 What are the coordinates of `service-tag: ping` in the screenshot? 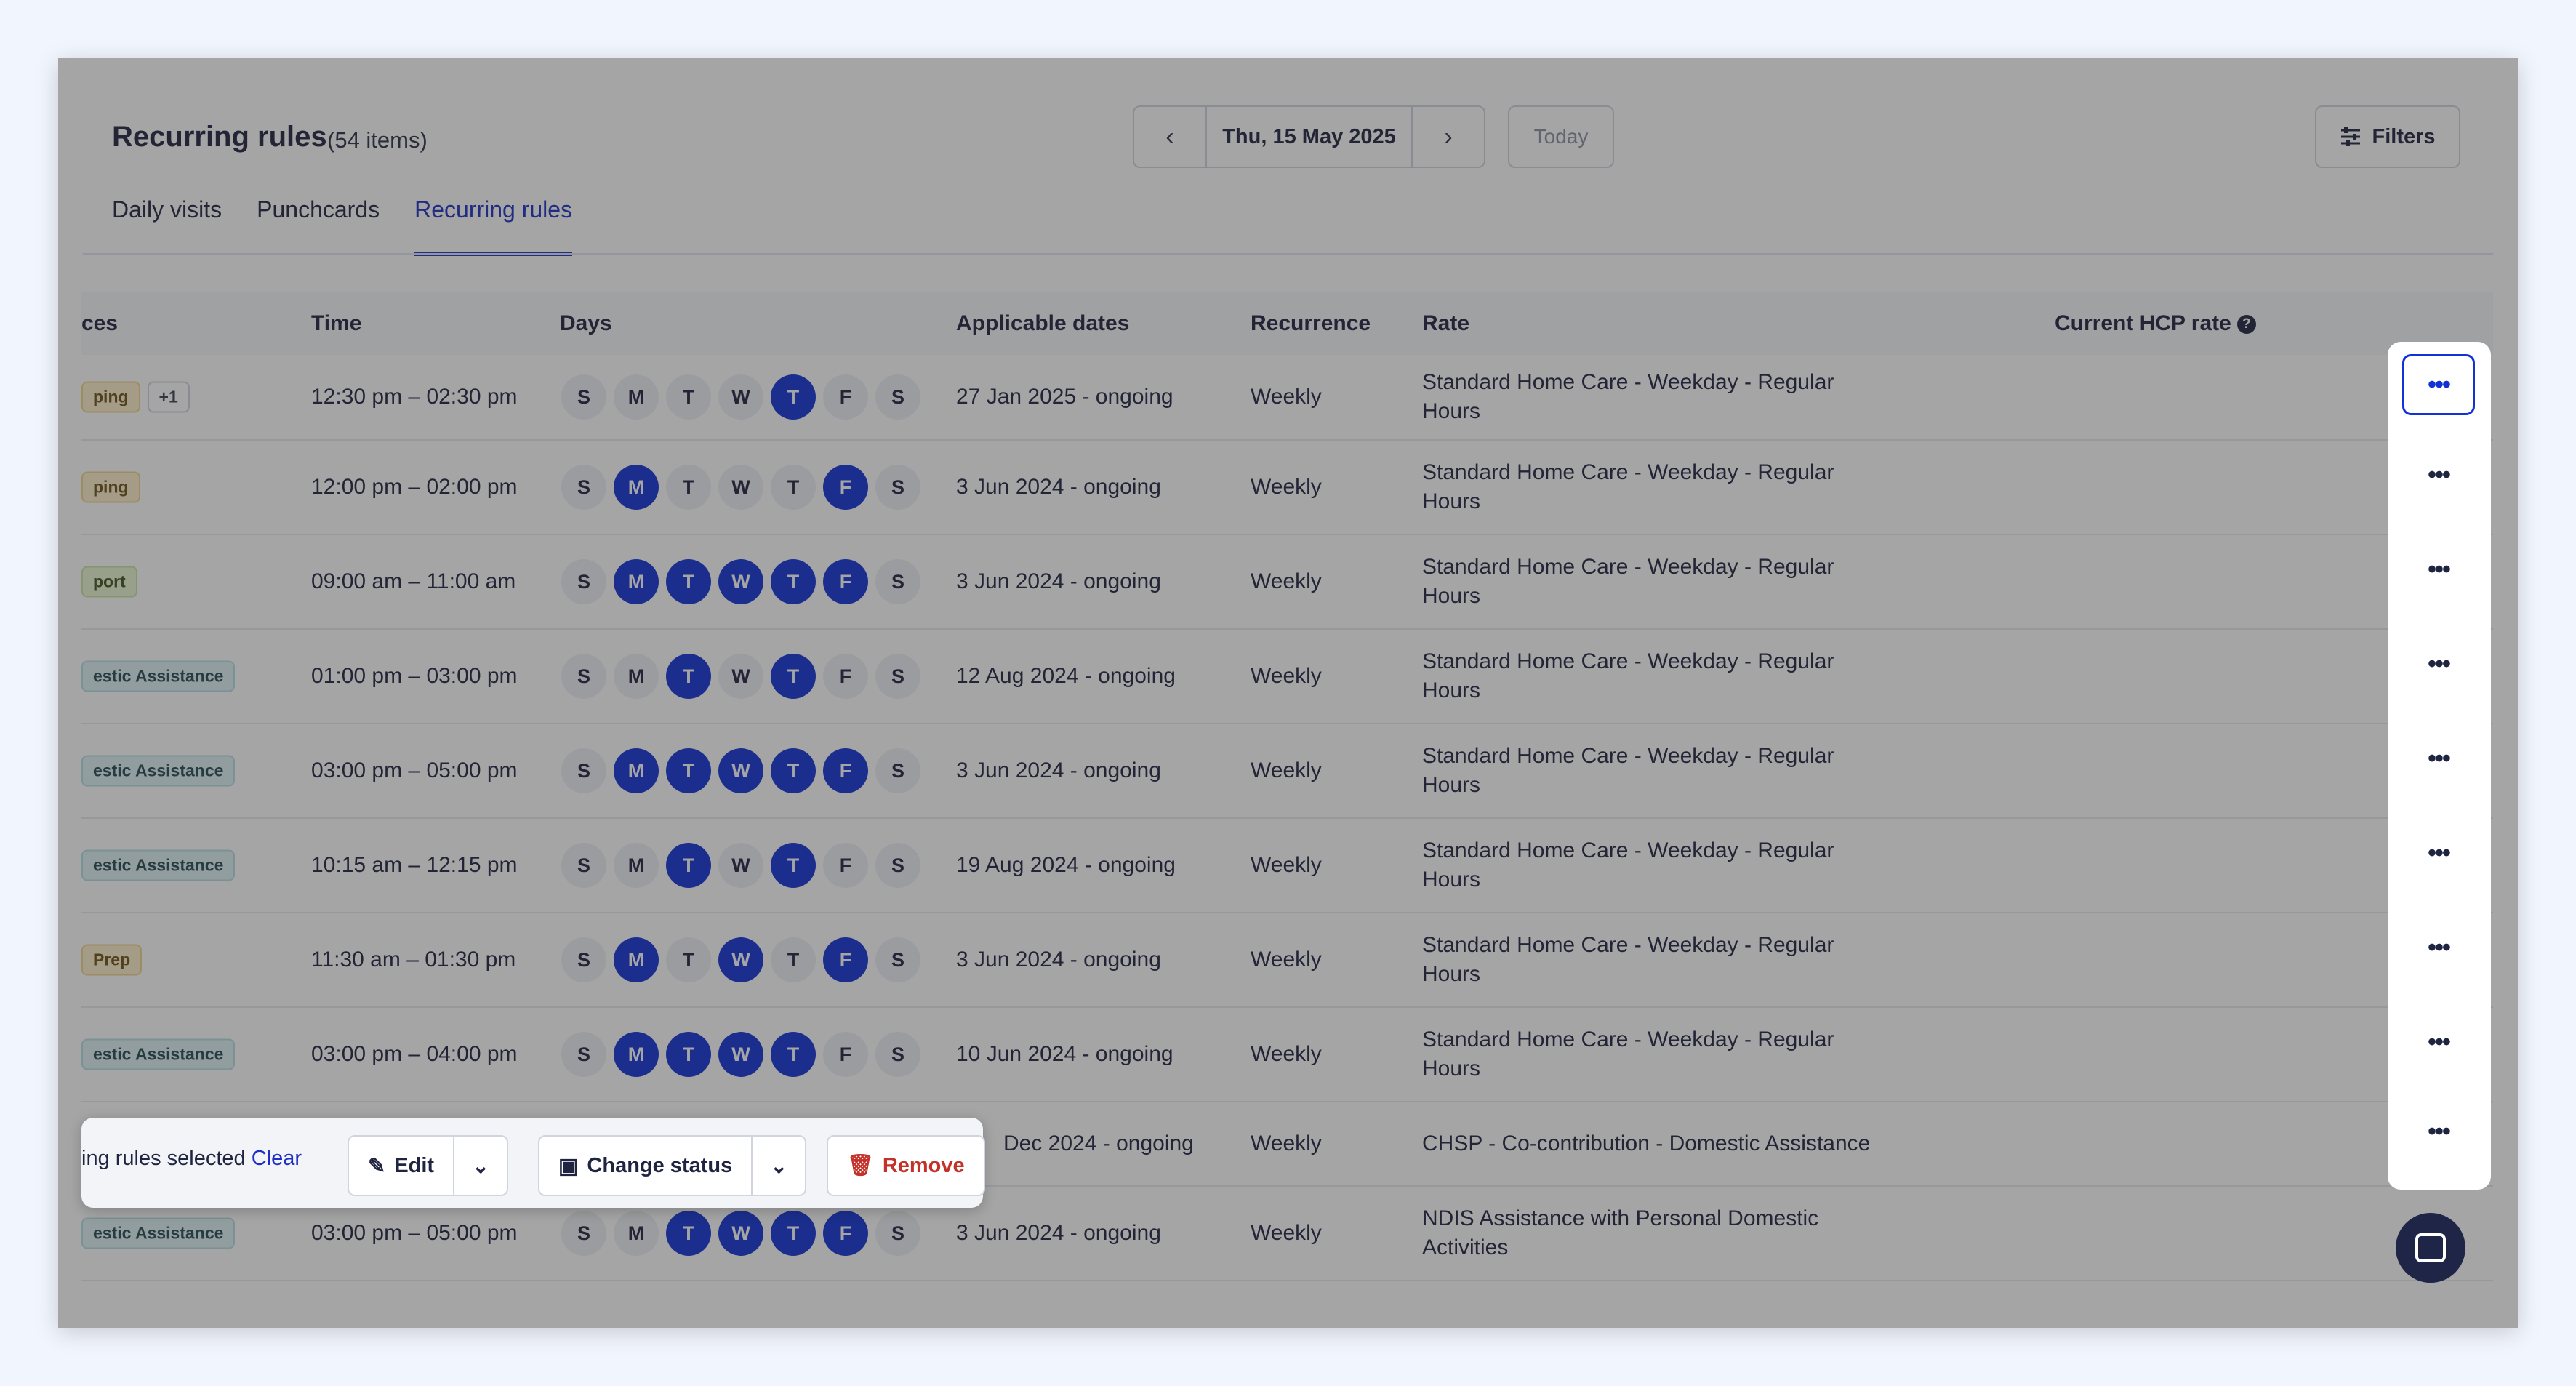 It's located at (110, 487).